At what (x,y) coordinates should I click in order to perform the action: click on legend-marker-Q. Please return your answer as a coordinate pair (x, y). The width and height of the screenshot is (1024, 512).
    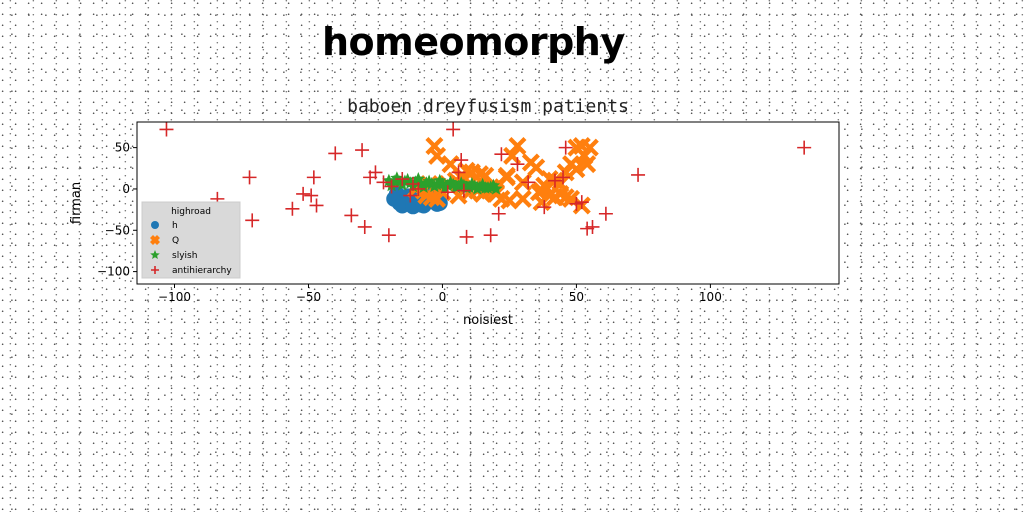
    Looking at the image, I should click on (155, 240).